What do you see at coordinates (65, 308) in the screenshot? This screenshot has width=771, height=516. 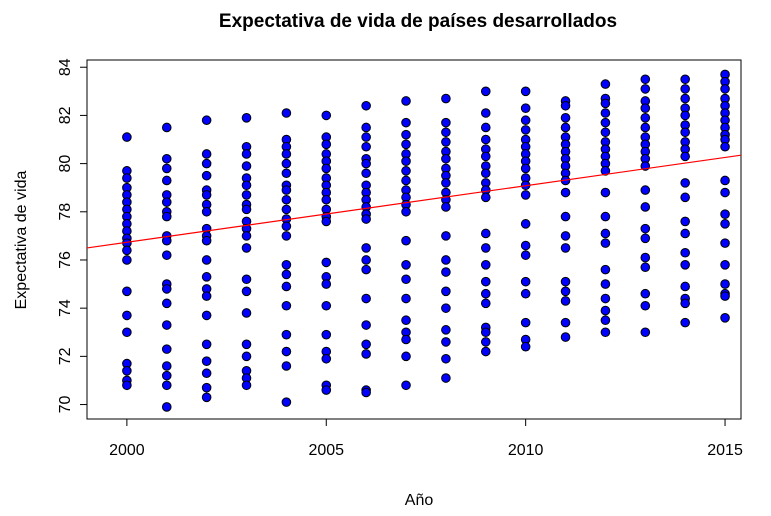 I see `y-tick-label: 74` at bounding box center [65, 308].